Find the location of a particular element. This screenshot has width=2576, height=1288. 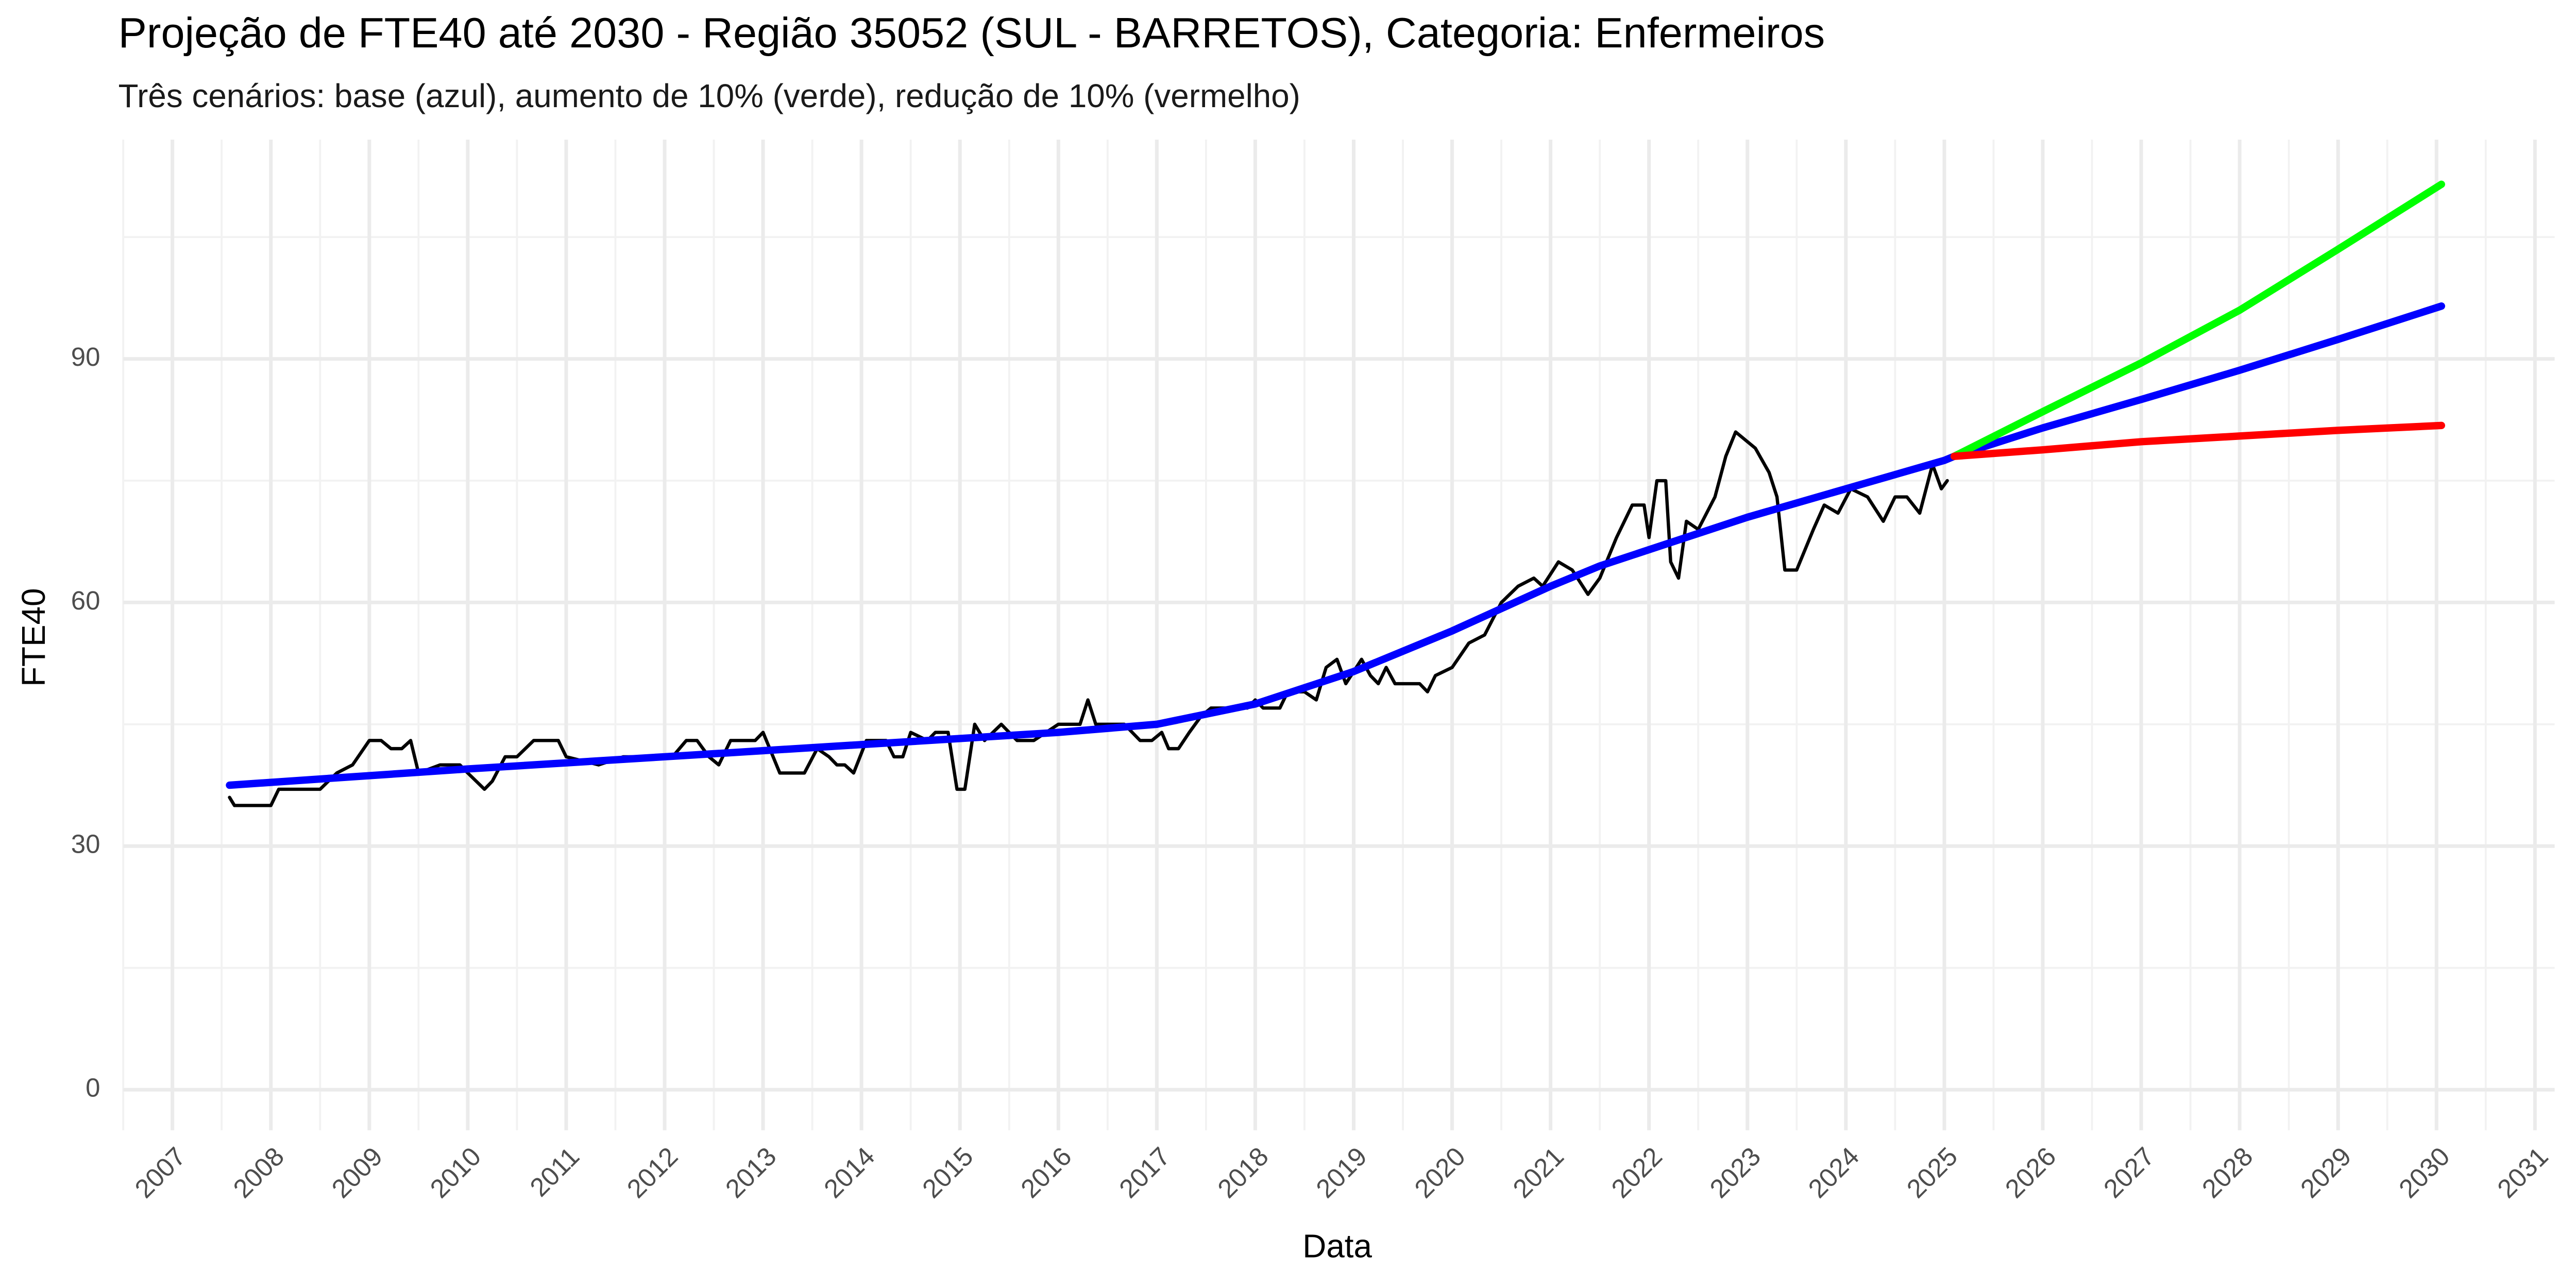

x-tick-label: 2012 is located at coordinates (652, 1173).